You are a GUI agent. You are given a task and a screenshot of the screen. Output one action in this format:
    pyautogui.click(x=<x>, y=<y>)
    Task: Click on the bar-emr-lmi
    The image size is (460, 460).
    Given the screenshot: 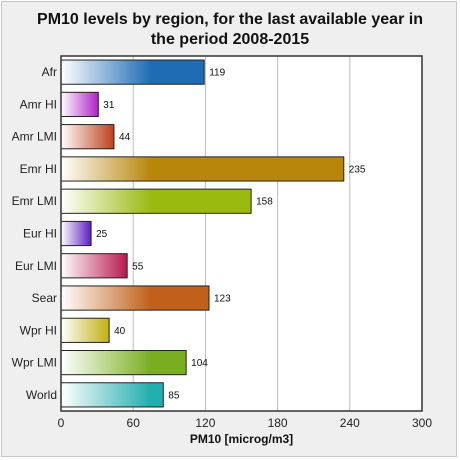 What is the action you would take?
    pyautogui.click(x=156, y=201)
    